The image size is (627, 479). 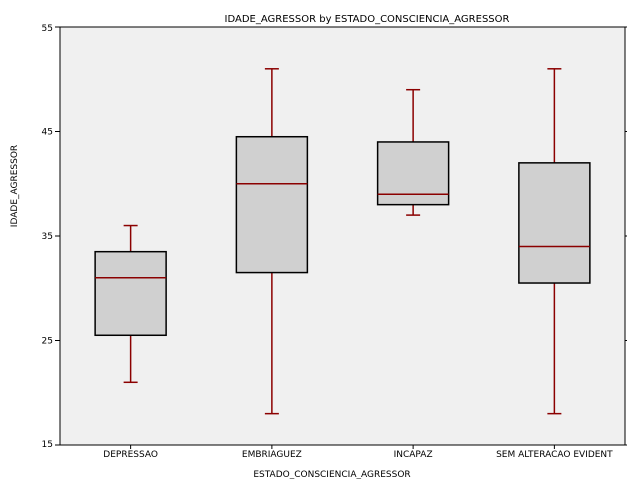 What do you see at coordinates (47, 133) in the screenshot?
I see `y-tick-label: 45` at bounding box center [47, 133].